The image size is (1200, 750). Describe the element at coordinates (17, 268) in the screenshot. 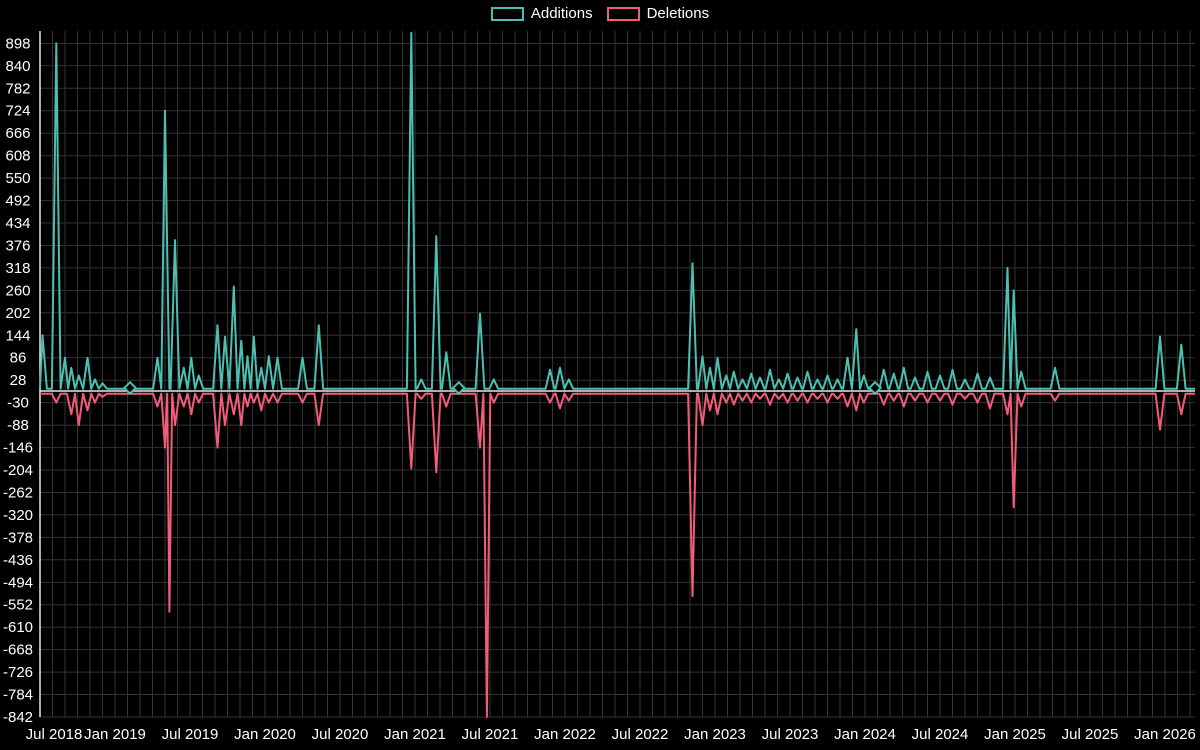

I see `y-tick-label: 318` at that location.